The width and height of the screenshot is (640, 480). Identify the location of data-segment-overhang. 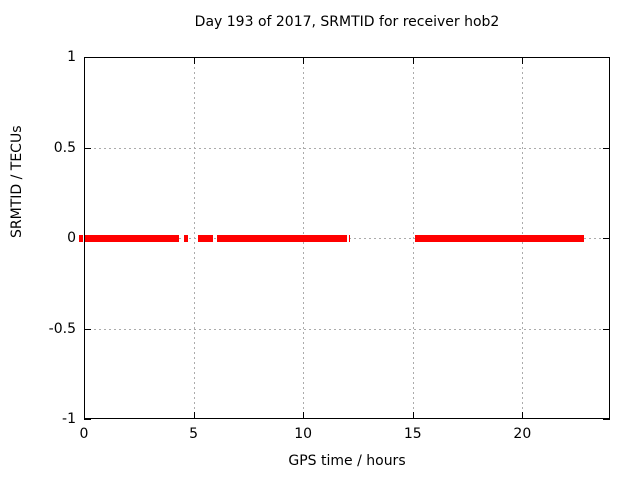
(81, 238).